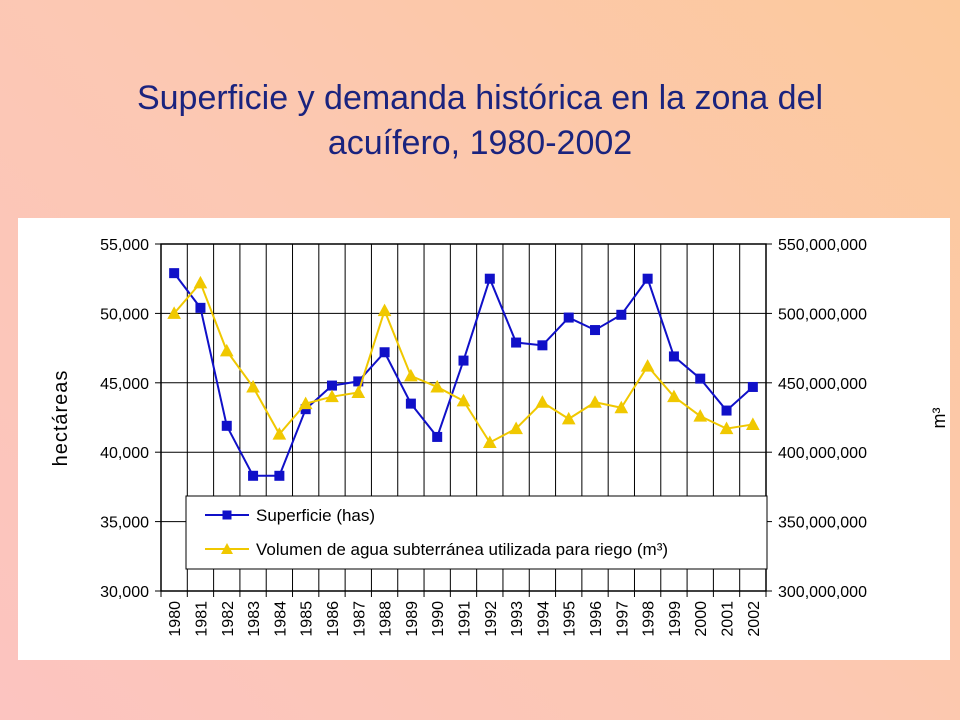  I want to click on y-axis-title: hectáreas, so click(61, 418).